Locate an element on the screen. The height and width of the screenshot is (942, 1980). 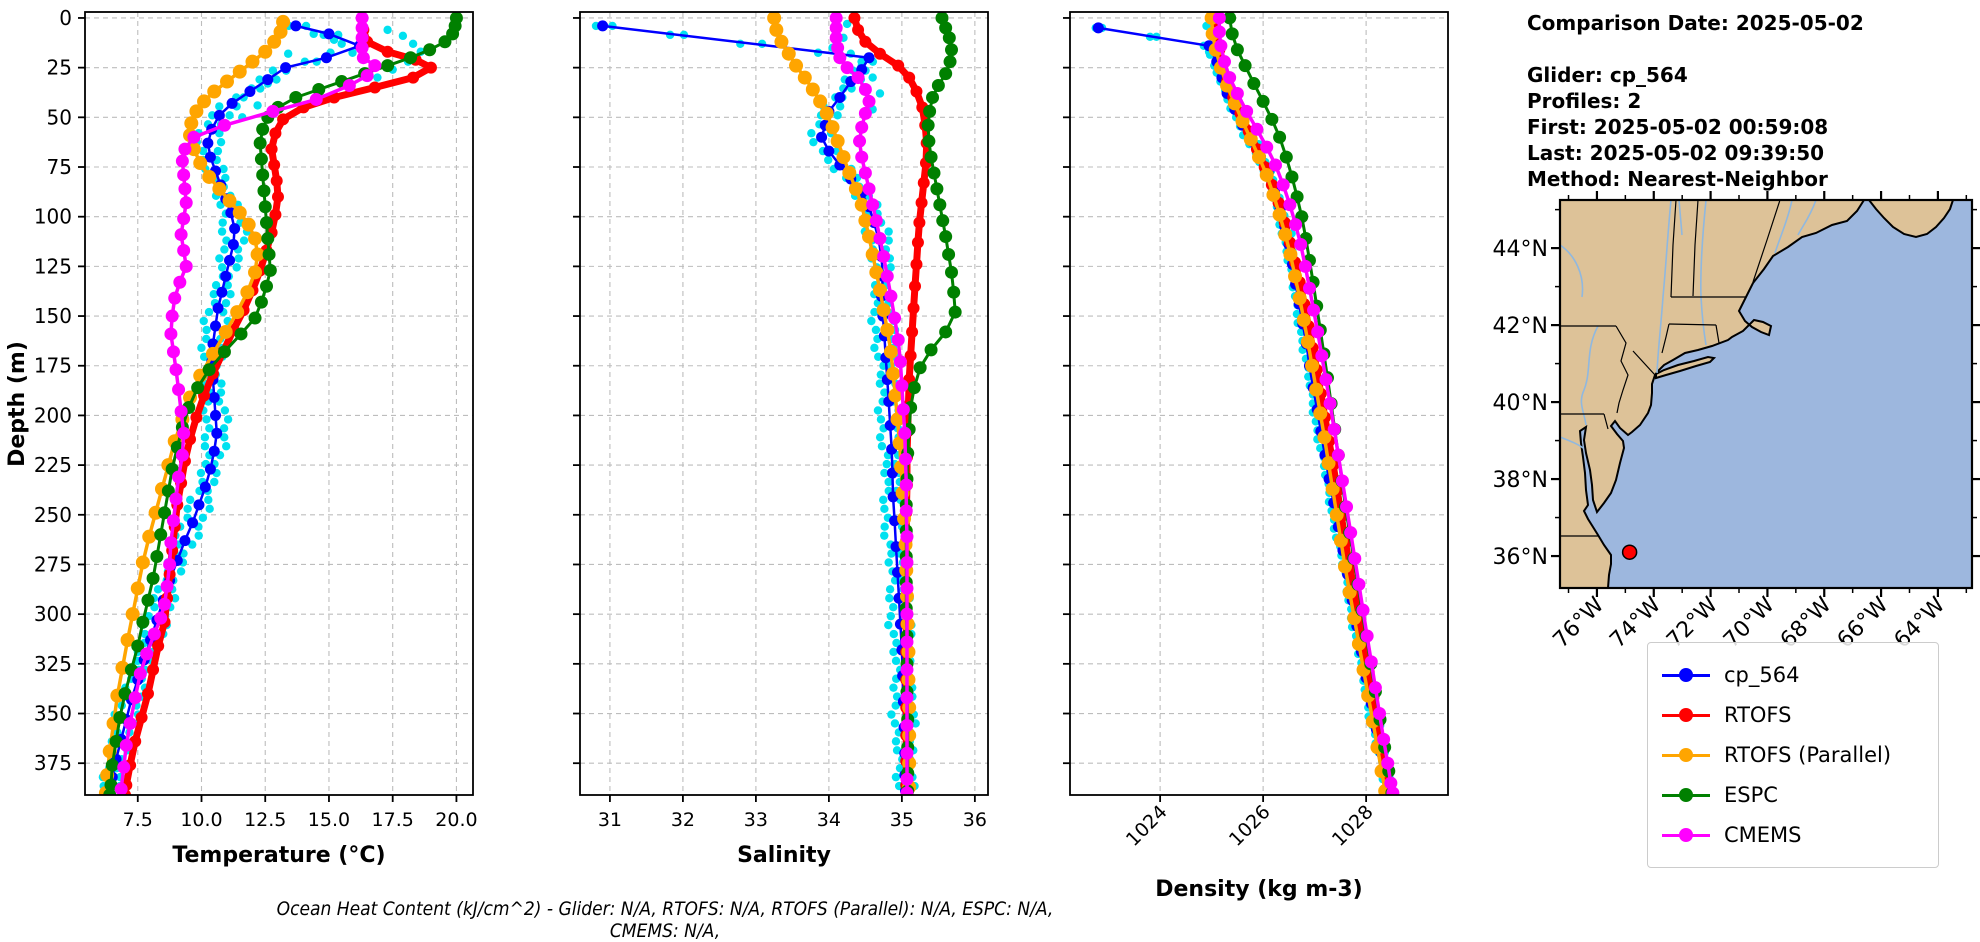
depth-tick-label: 150 is located at coordinates (53, 316).